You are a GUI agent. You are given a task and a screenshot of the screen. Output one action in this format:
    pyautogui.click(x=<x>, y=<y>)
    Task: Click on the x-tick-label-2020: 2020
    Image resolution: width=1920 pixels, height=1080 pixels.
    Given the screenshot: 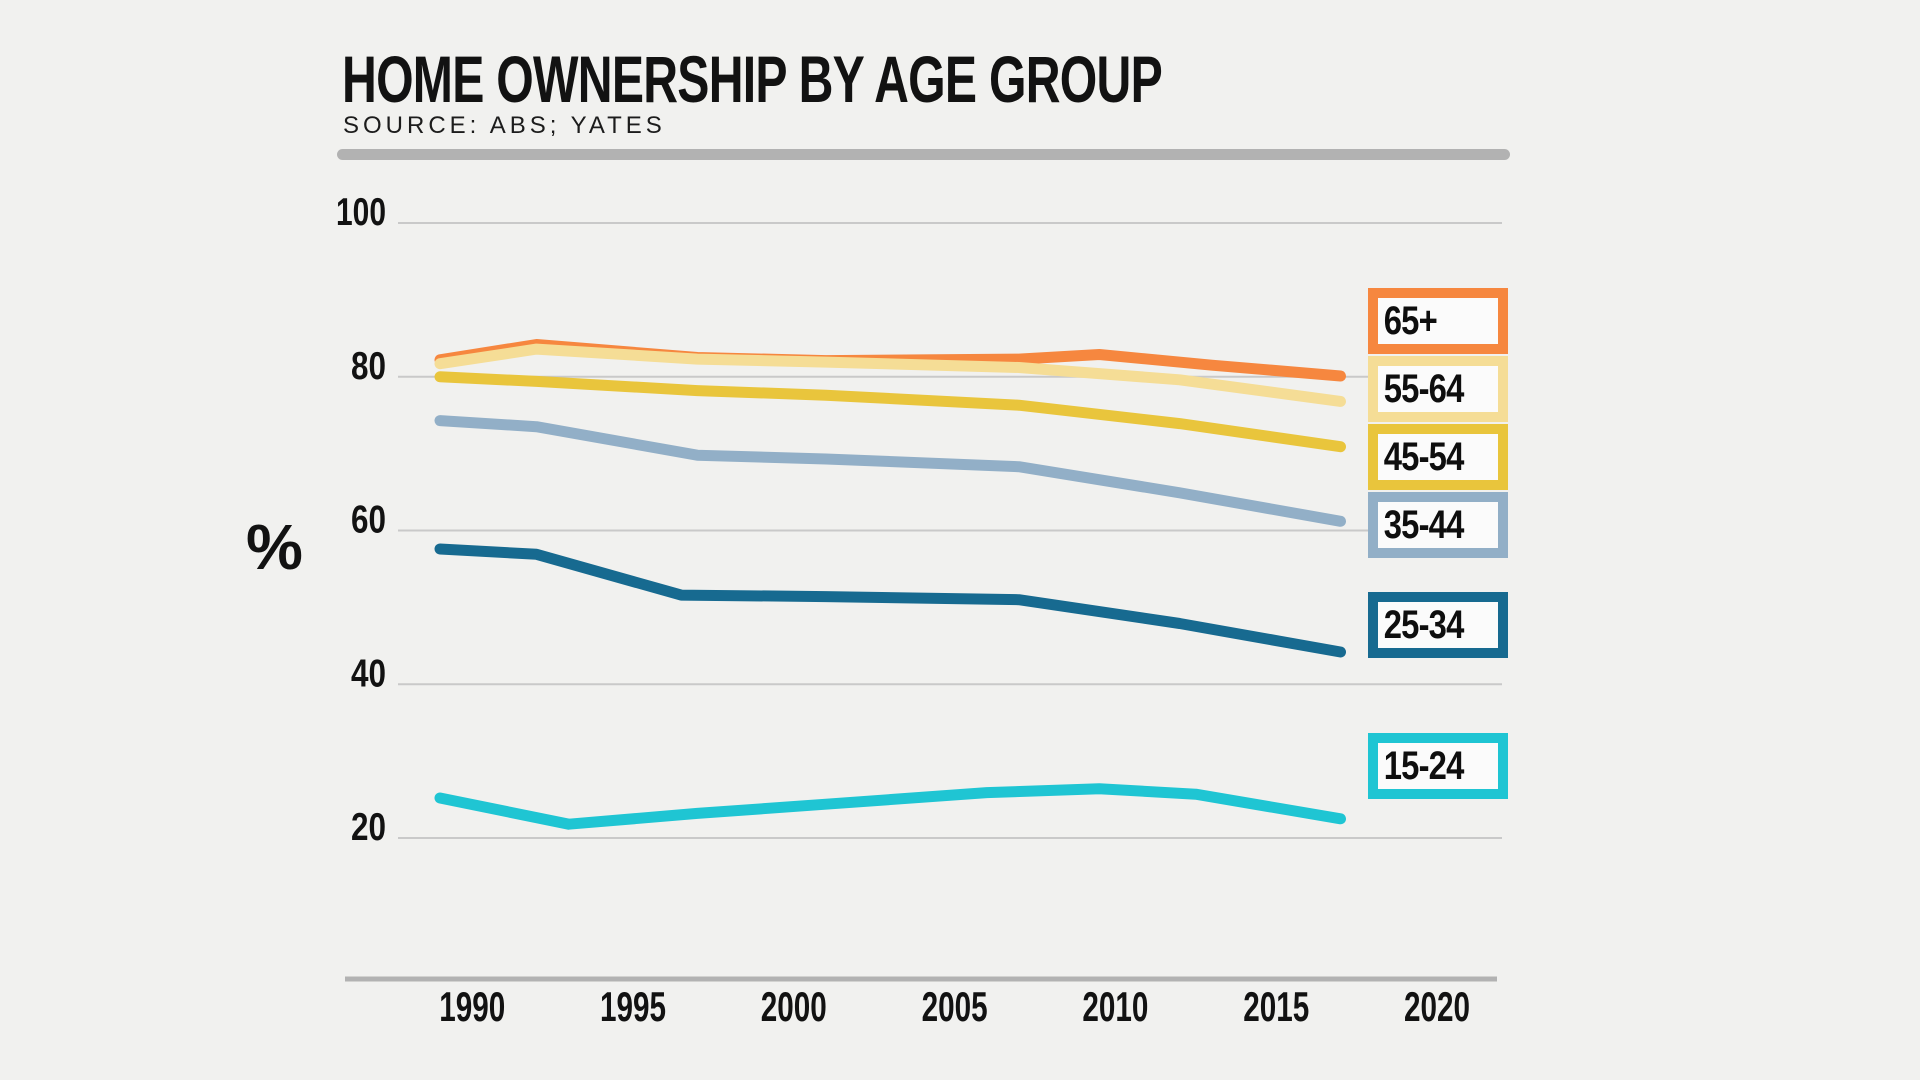 What is the action you would take?
    pyautogui.click(x=1437, y=1006)
    